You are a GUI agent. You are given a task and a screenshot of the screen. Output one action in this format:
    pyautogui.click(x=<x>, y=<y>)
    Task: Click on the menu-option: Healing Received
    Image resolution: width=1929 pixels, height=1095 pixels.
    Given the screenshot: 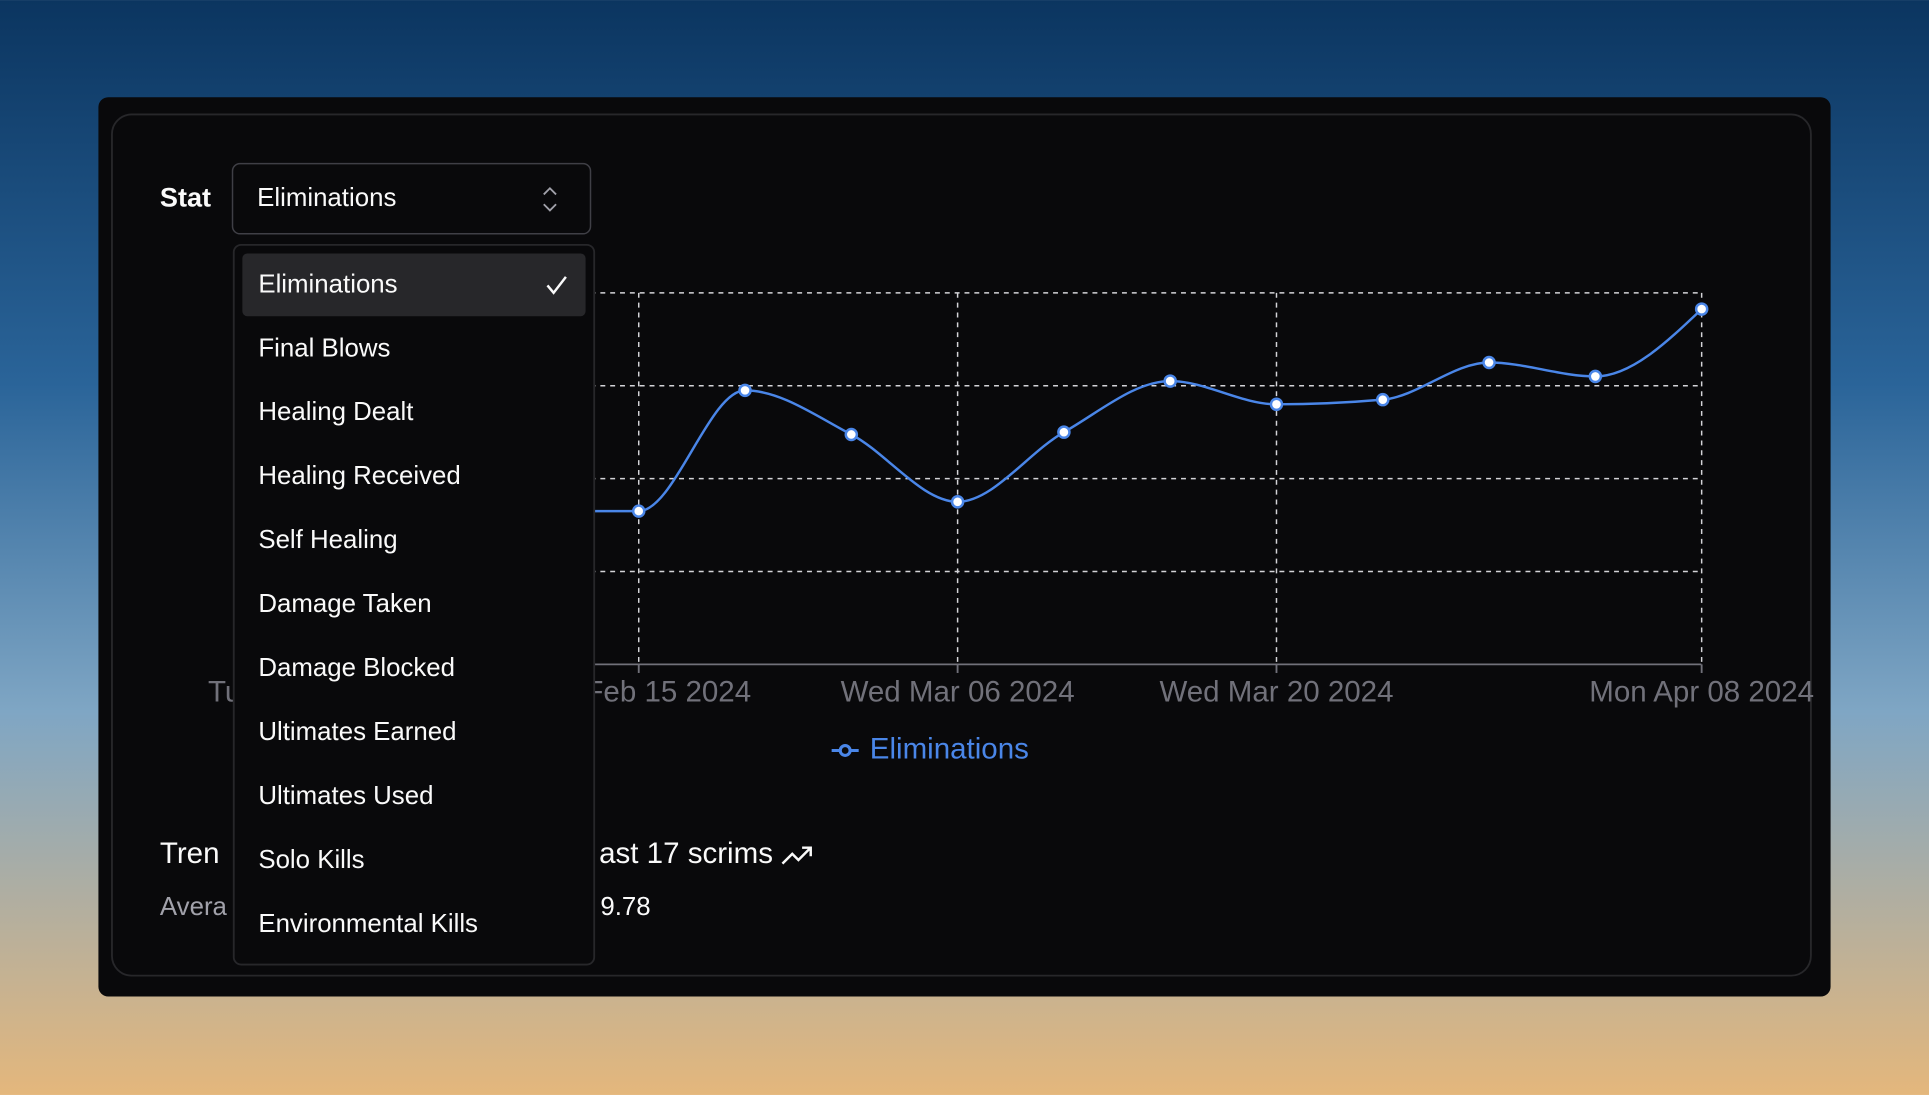 What is the action you would take?
    pyautogui.click(x=359, y=476)
    